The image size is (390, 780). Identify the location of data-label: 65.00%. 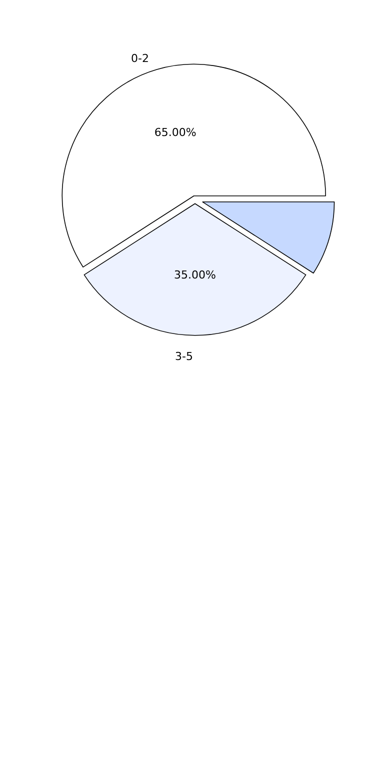
(175, 133).